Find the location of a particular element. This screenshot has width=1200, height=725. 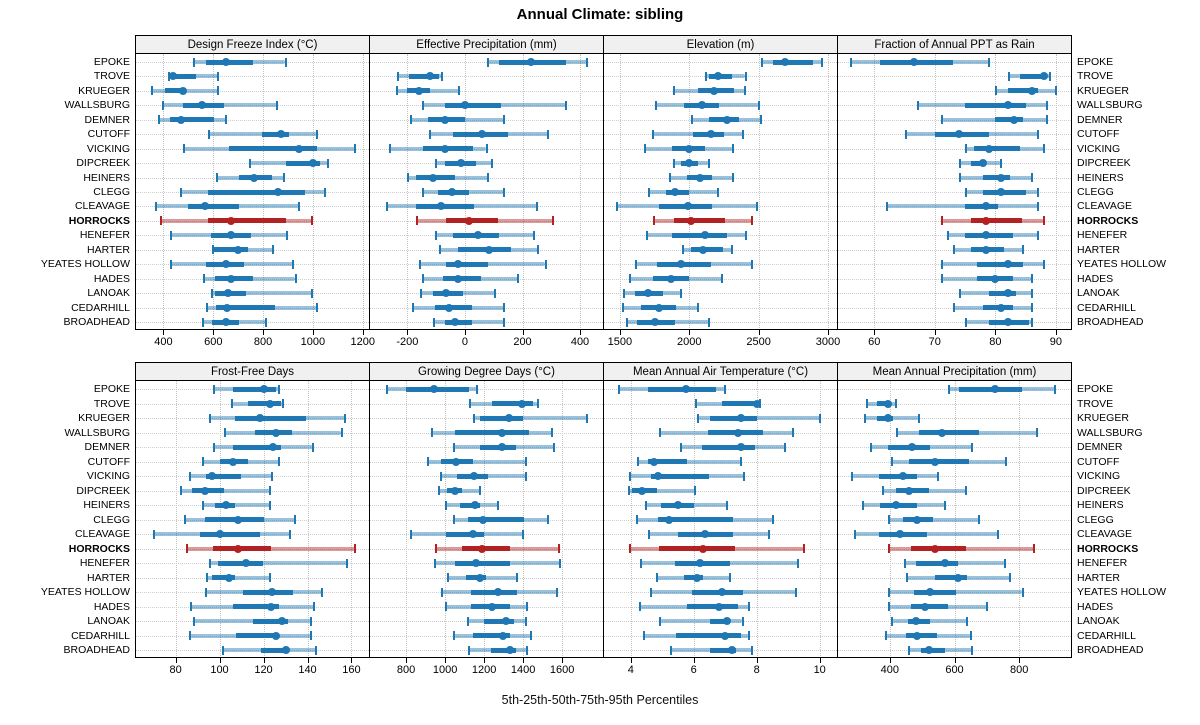

panel-effective-precipitation-mm-: Effective Precipitation (mm) -200 0 200 400 is located at coordinates (486, 193).